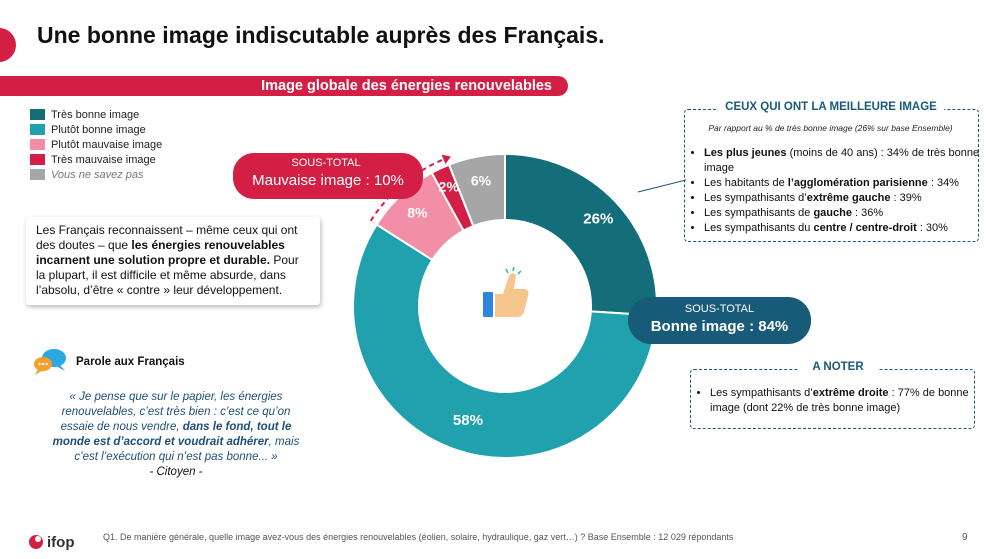 The width and height of the screenshot is (1000, 559). I want to click on item-bold: extrême gauche, so click(848, 198).